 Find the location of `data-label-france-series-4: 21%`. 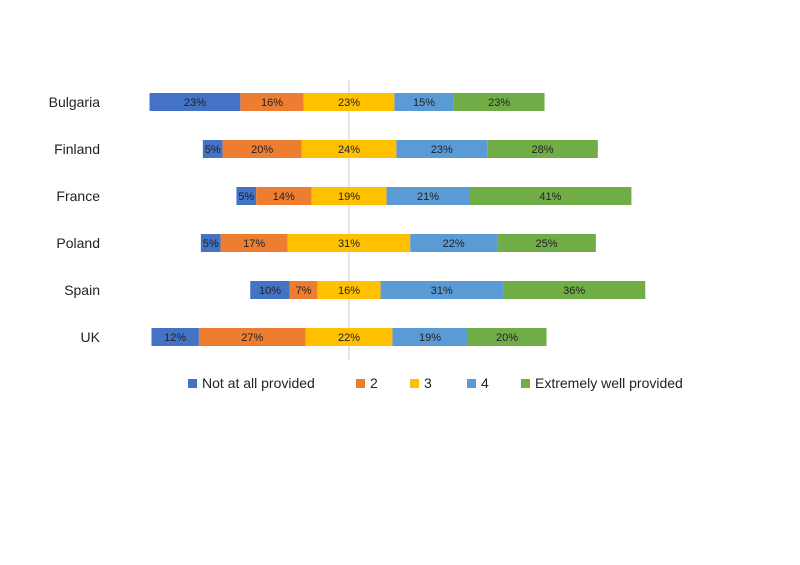

data-label-france-series-4: 21% is located at coordinates (428, 197).